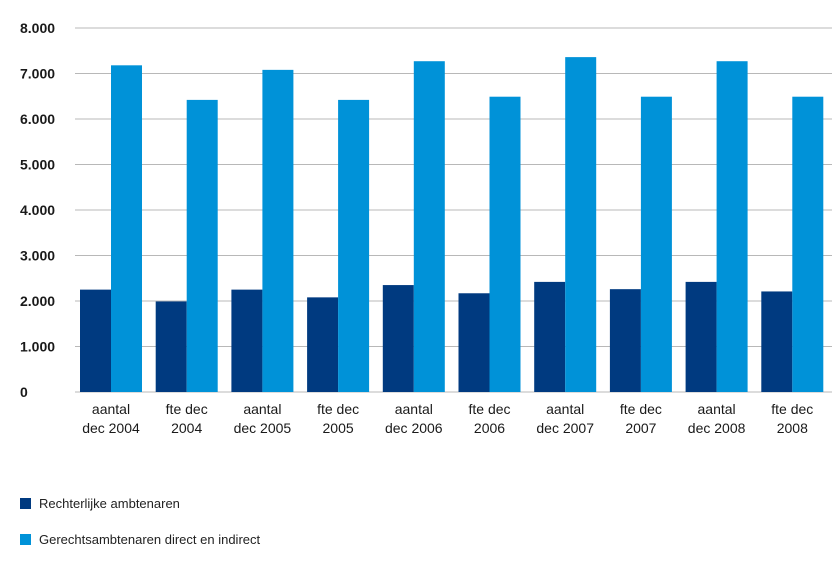  What do you see at coordinates (37, 347) in the screenshot?
I see `y-tick-label: 1.000` at bounding box center [37, 347].